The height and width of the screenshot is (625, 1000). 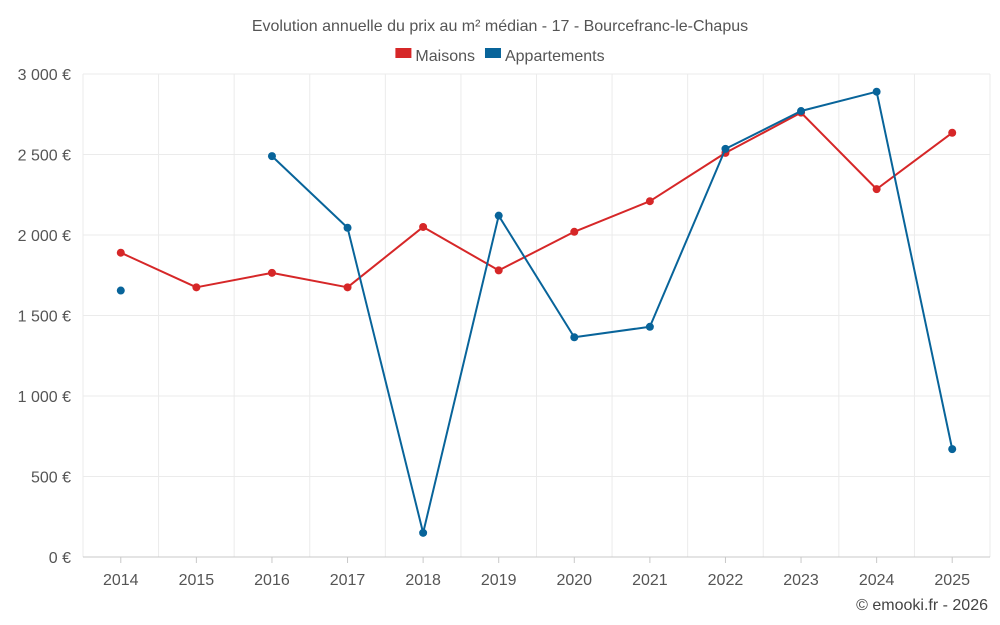 I want to click on x-tick-label: 2017, so click(x=348, y=580).